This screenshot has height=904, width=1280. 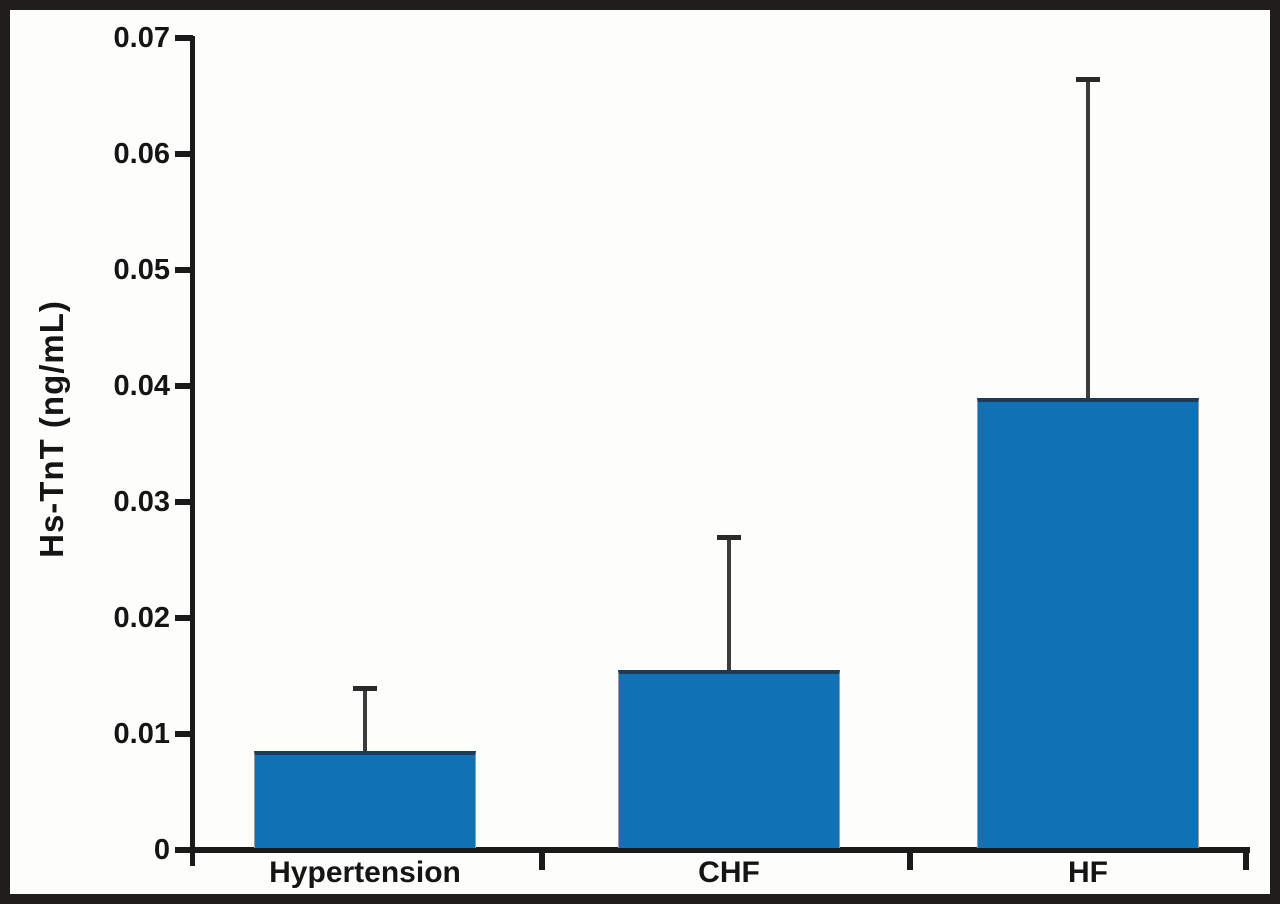 I want to click on y-axis-label: Hs-TnT (ng/mL), so click(x=51, y=429).